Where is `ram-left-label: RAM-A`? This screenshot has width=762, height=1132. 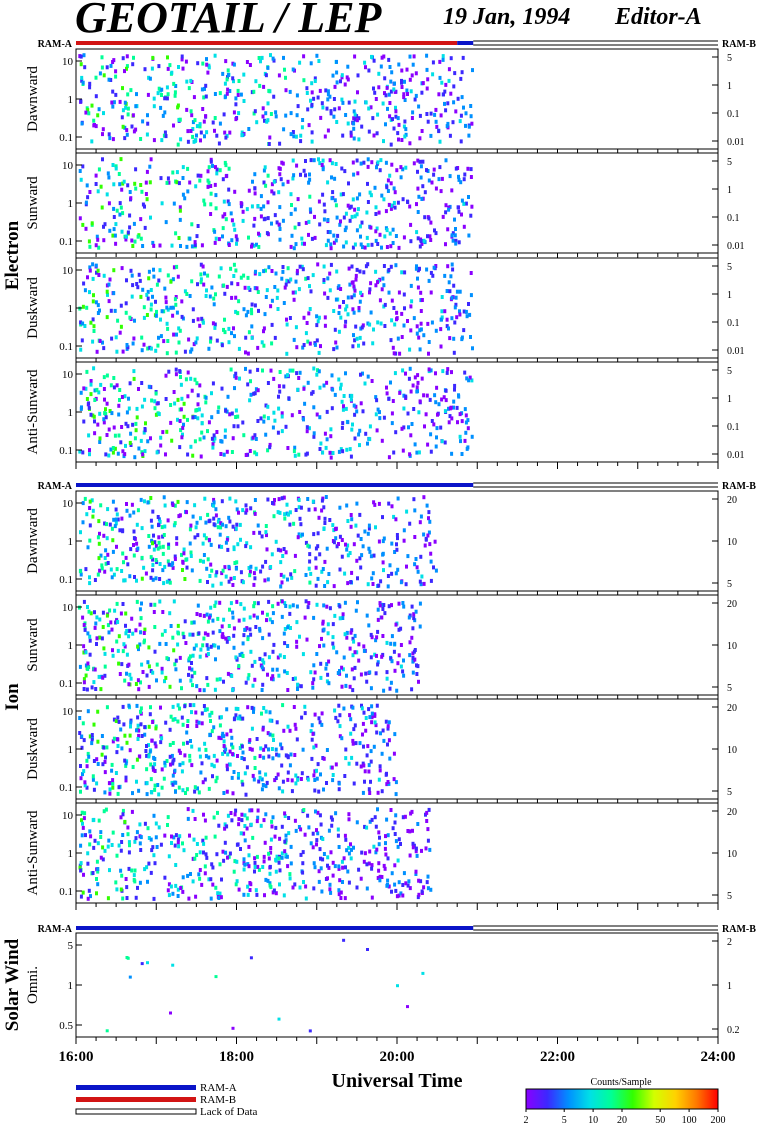
ram-left-label: RAM-A is located at coordinates (55, 486).